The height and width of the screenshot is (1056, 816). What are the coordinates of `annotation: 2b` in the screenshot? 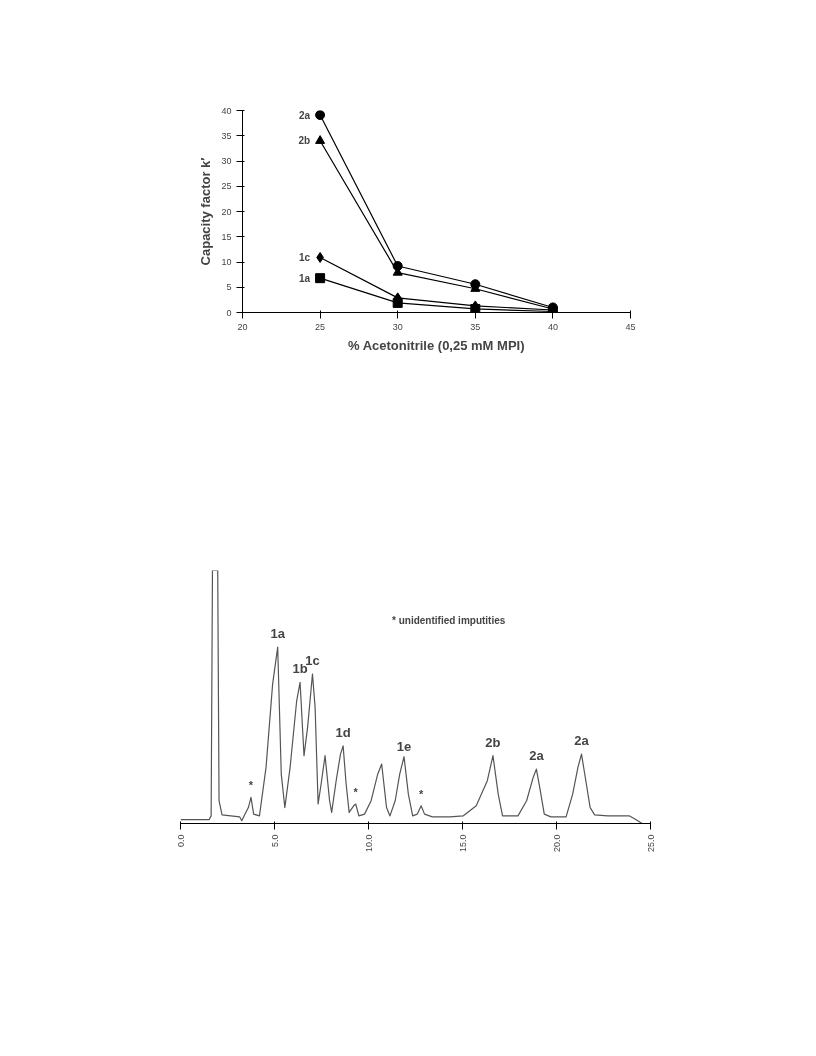 It's located at (493, 742).